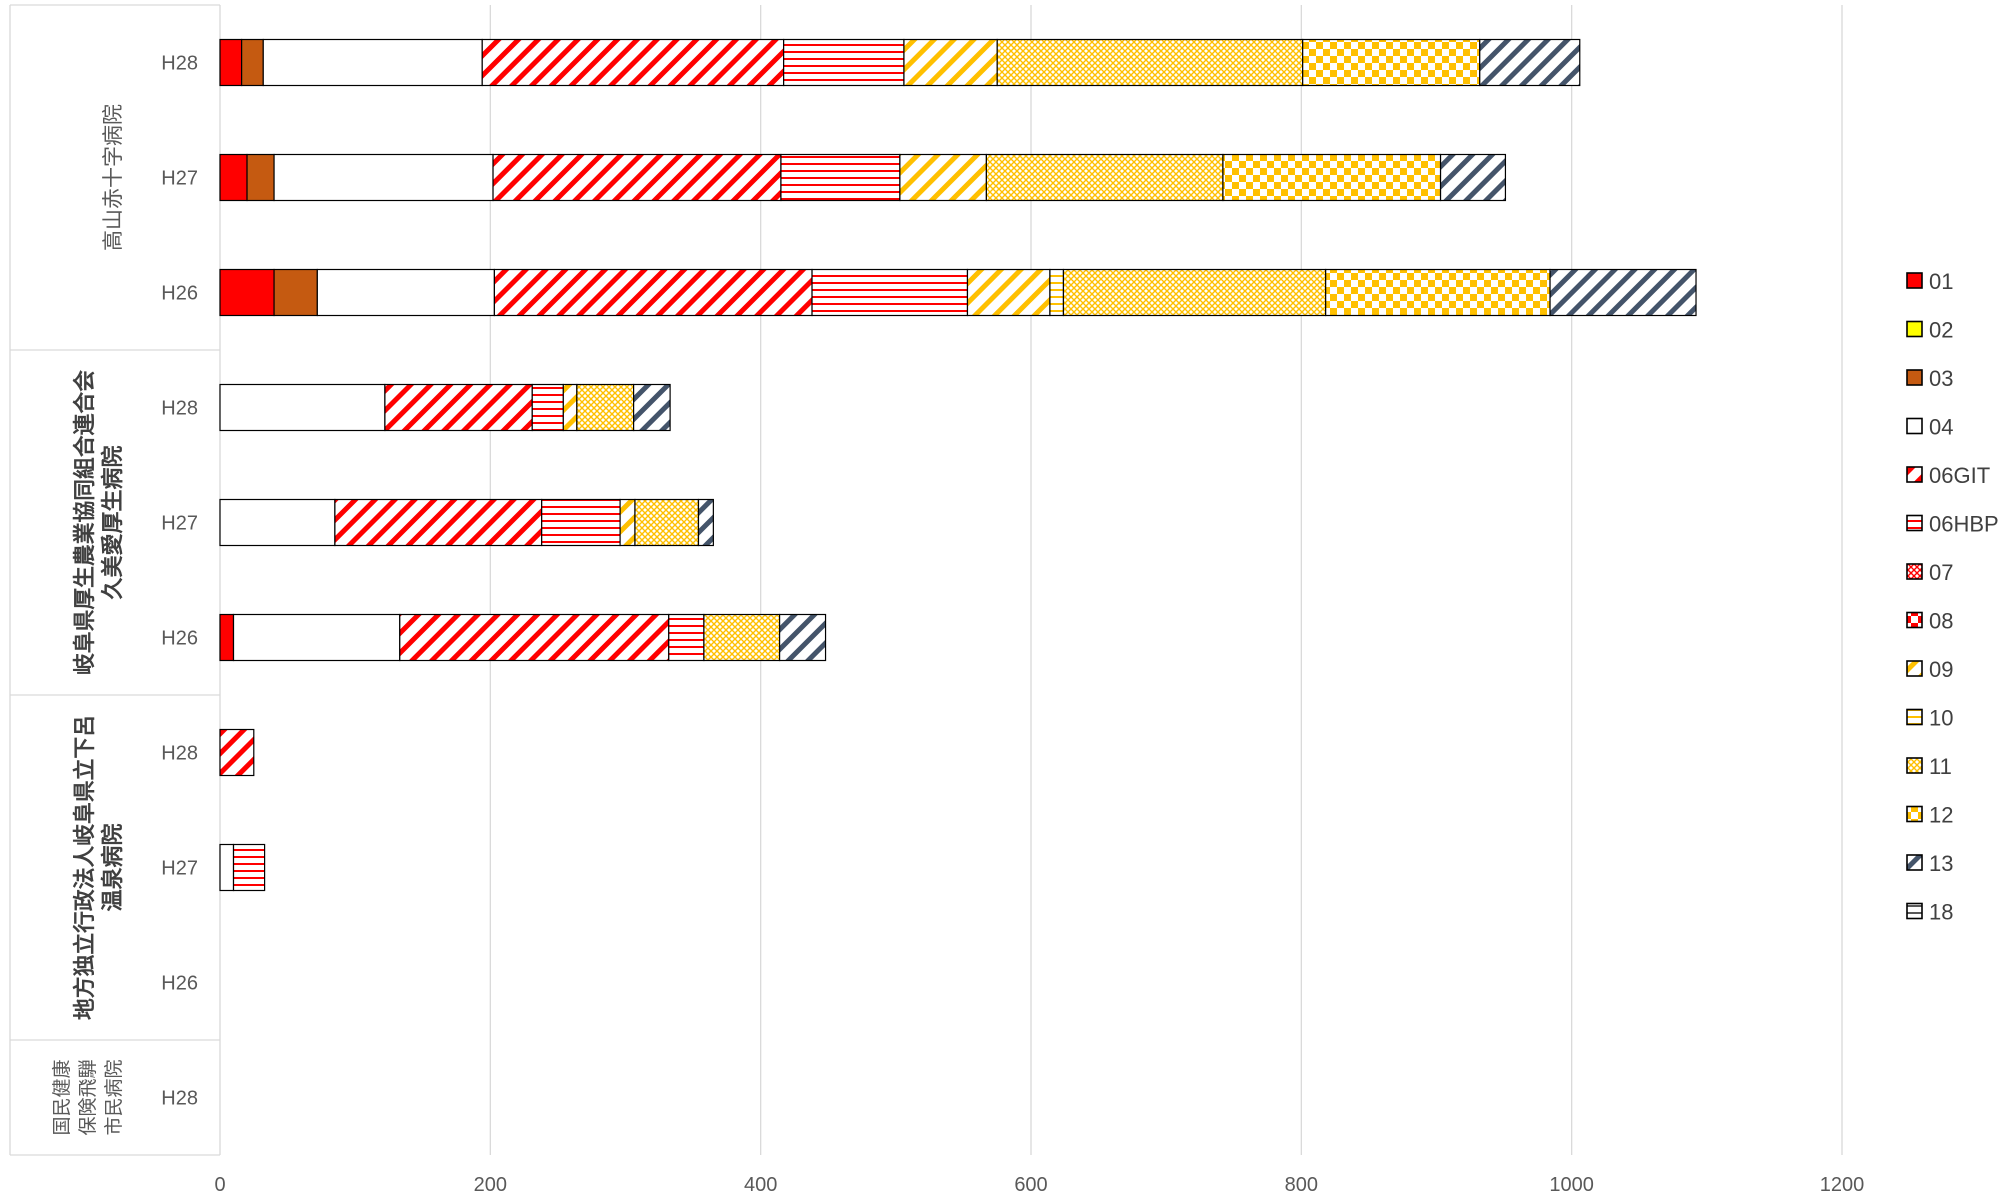 The width and height of the screenshot is (2003, 1194). Describe the element at coordinates (1941, 281) in the screenshot. I see `legend-label: 01` at that location.